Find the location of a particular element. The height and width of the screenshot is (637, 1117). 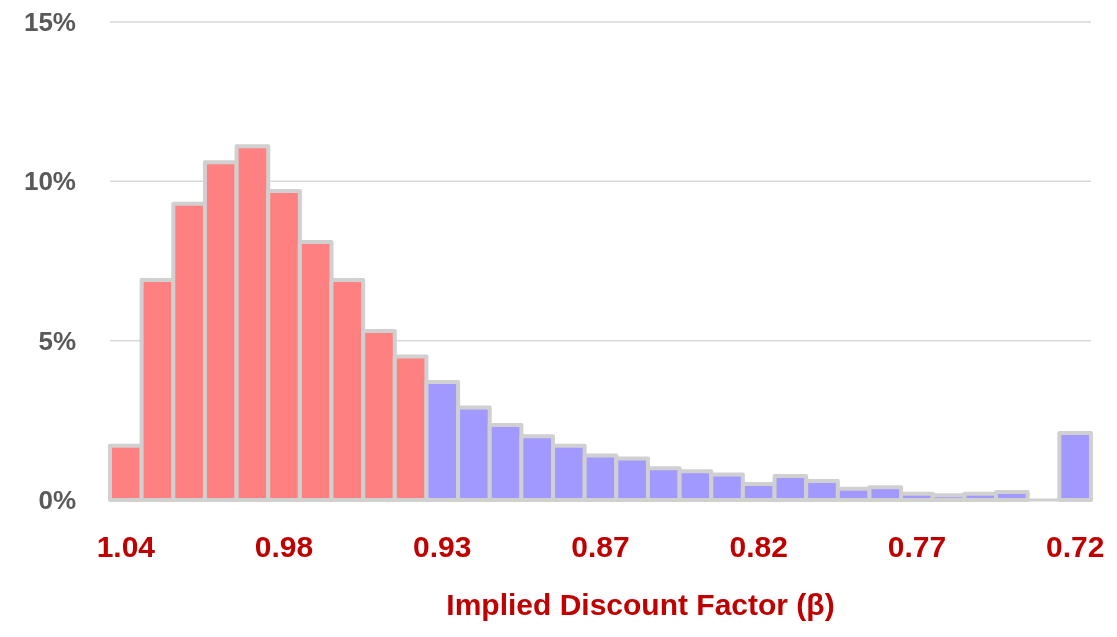

x-tick-label: 0.98 is located at coordinates (284, 546).